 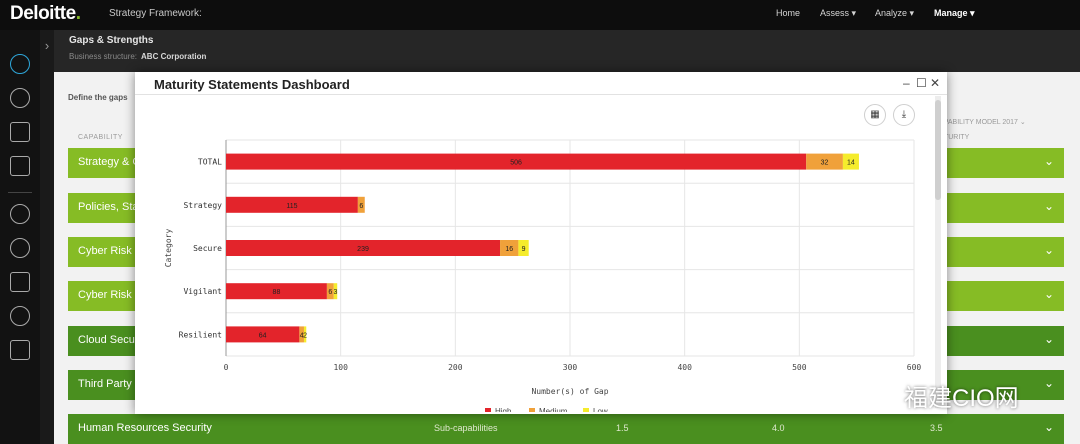 What do you see at coordinates (938, 252) in the screenshot?
I see `modal-scrollbar` at bounding box center [938, 252].